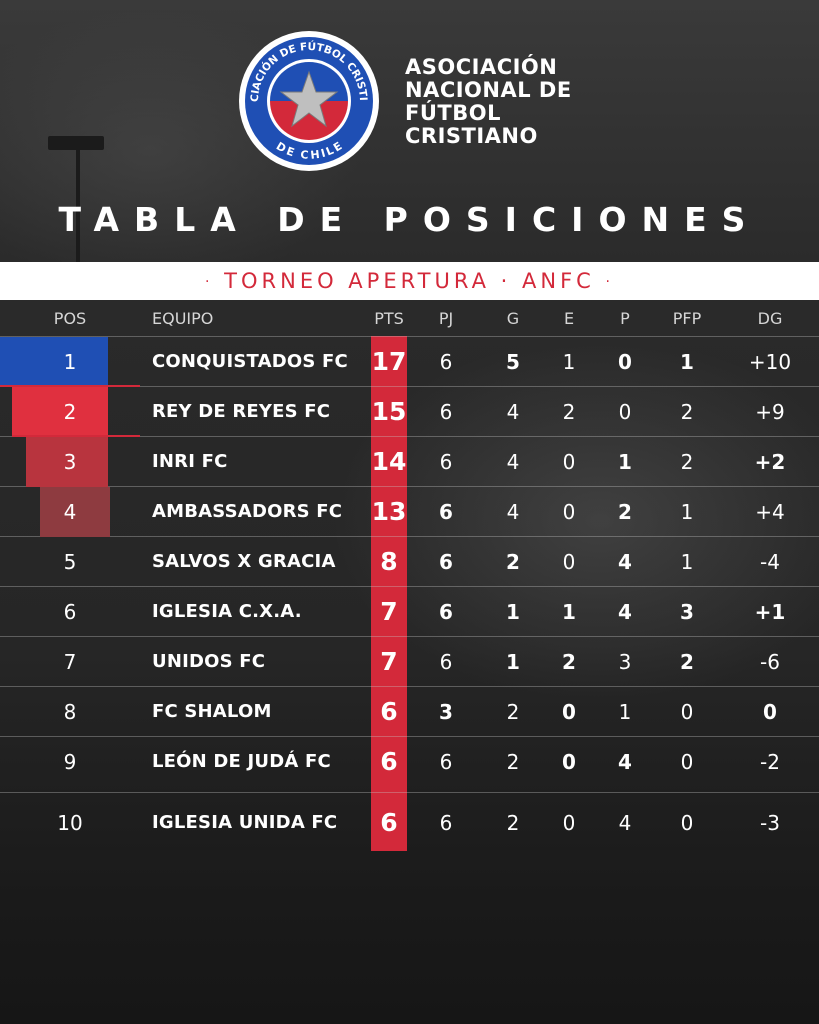 The image size is (819, 1024). Describe the element at coordinates (389, 411) in the screenshot. I see `cell-pts: 15` at that location.